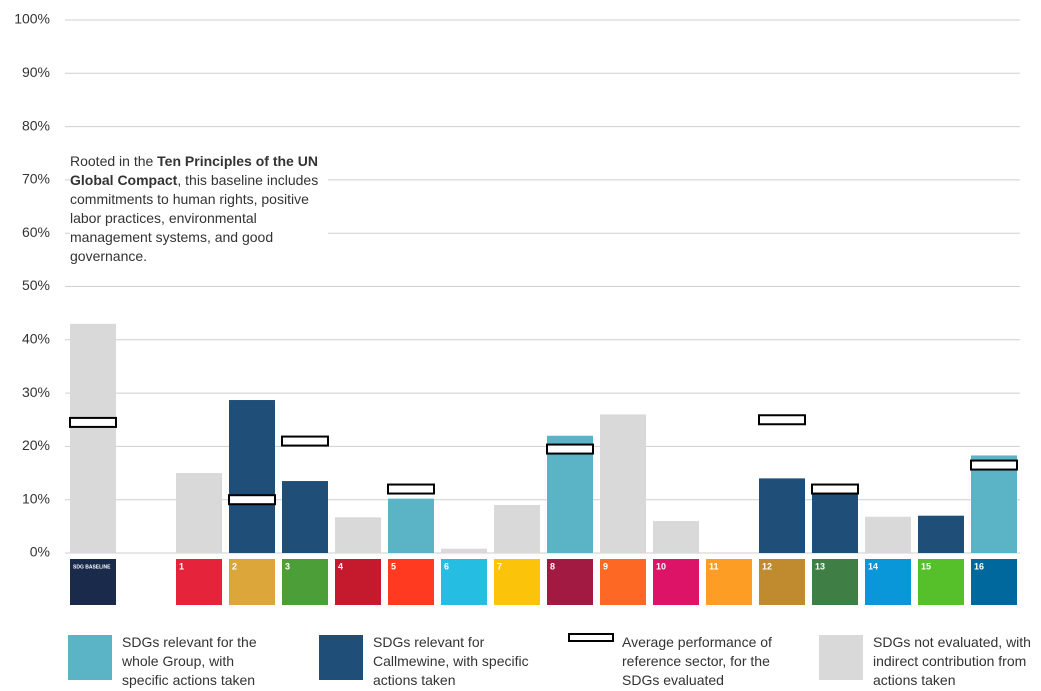 The width and height of the screenshot is (1041, 691). What do you see at coordinates (36, 339) in the screenshot?
I see `y-tick-label: 40%` at bounding box center [36, 339].